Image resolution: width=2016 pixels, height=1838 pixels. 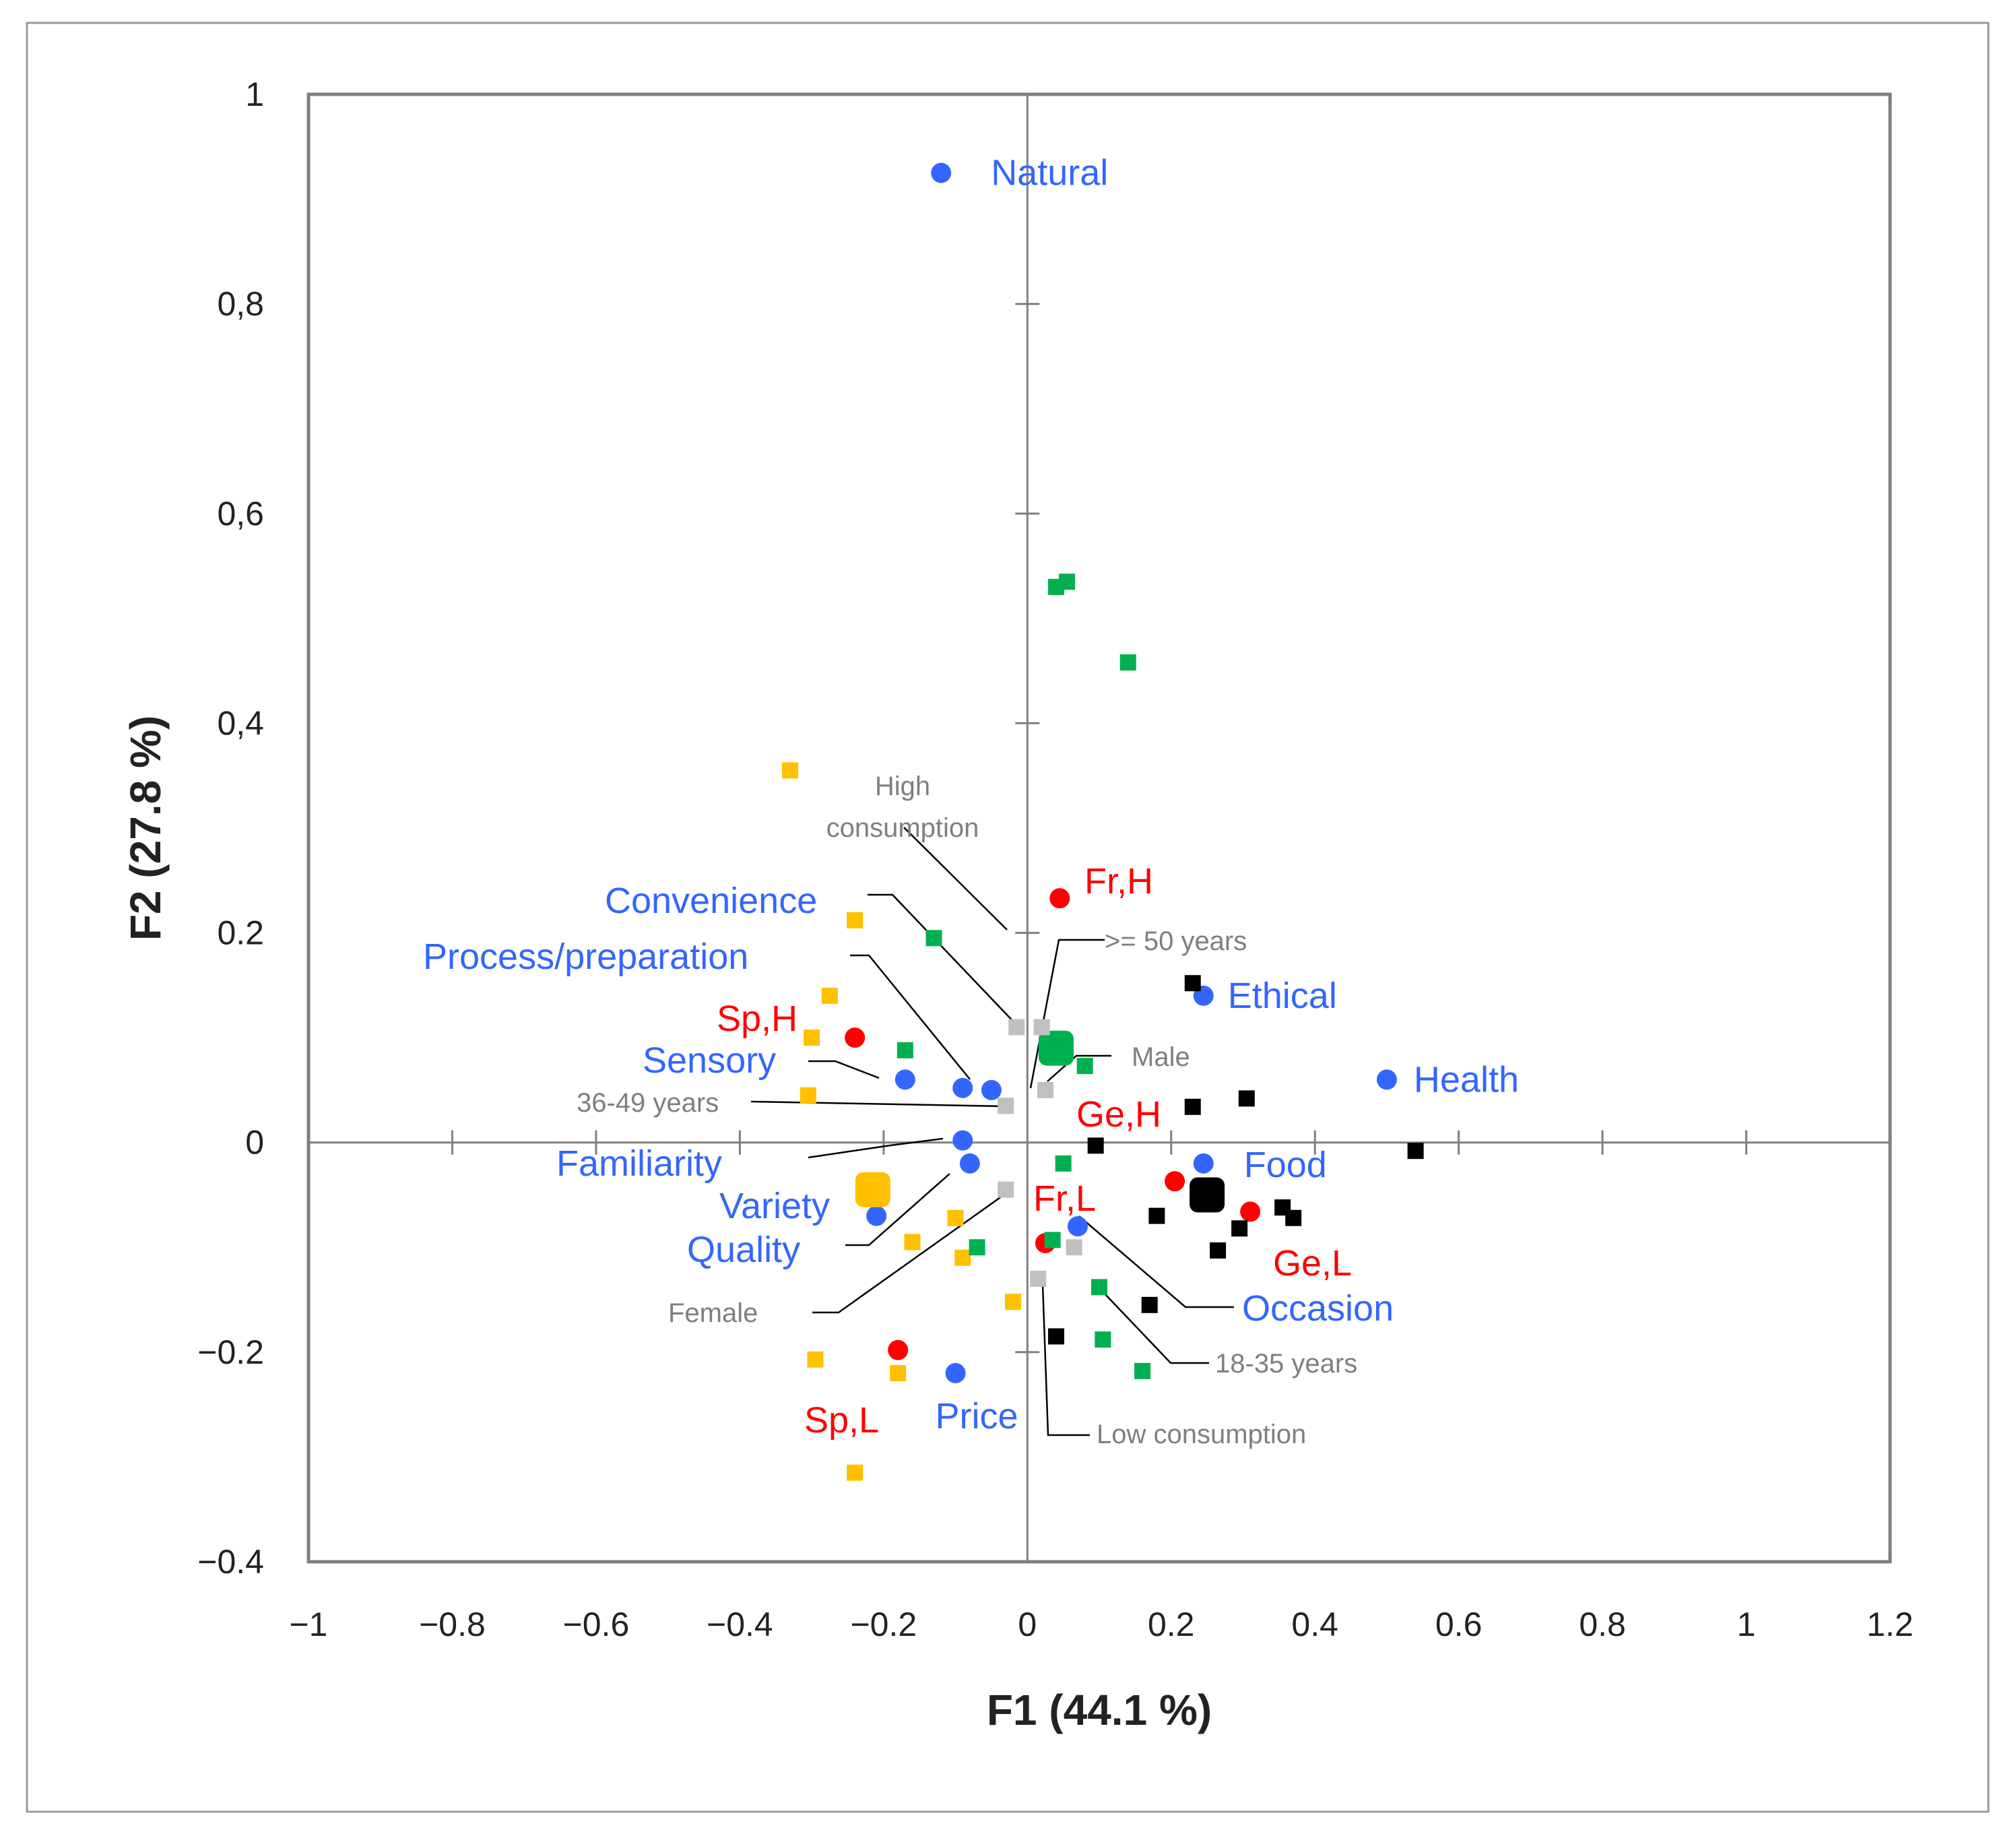 I want to click on motive-label: Convenience, so click(x=711, y=901).